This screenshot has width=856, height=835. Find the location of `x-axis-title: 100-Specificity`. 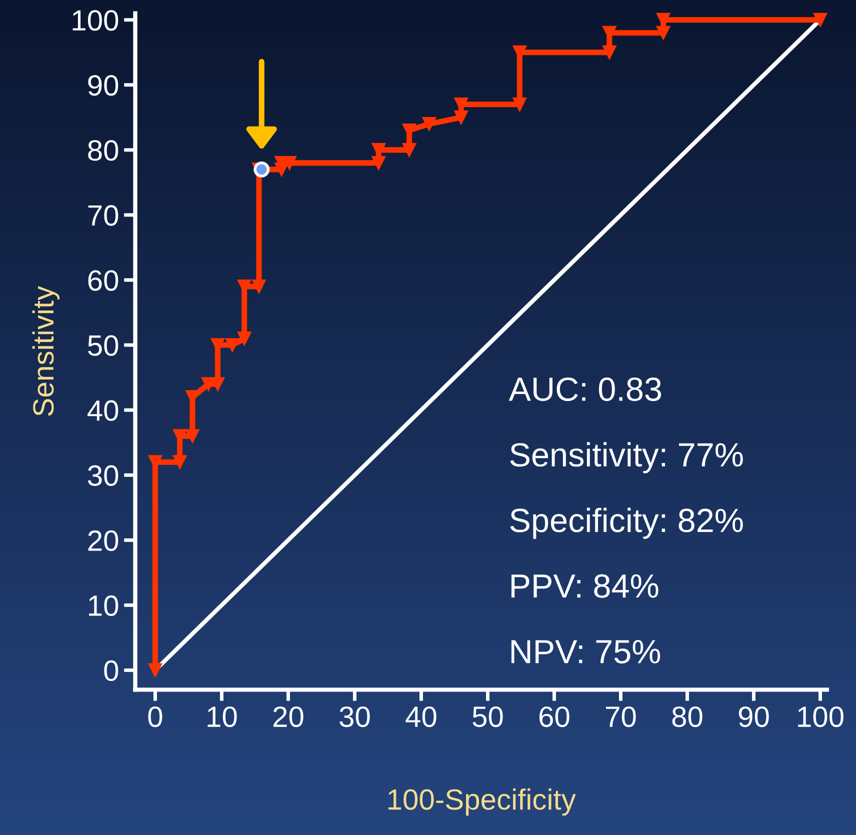

x-axis-title: 100-Specificity is located at coordinates (482, 802).